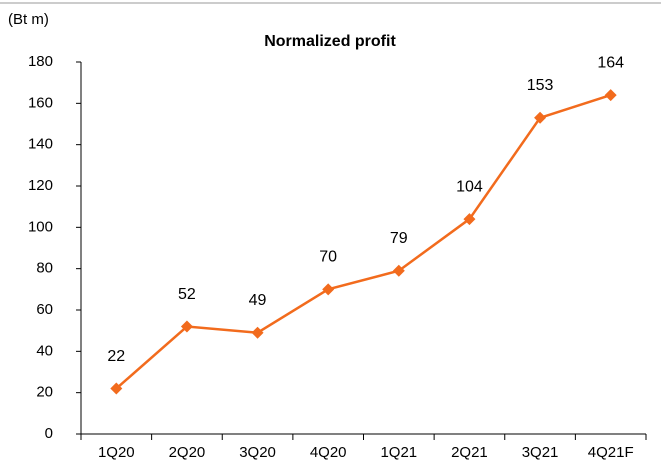 The width and height of the screenshot is (661, 467). I want to click on x-tick-label: 4Q21F, so click(611, 452).